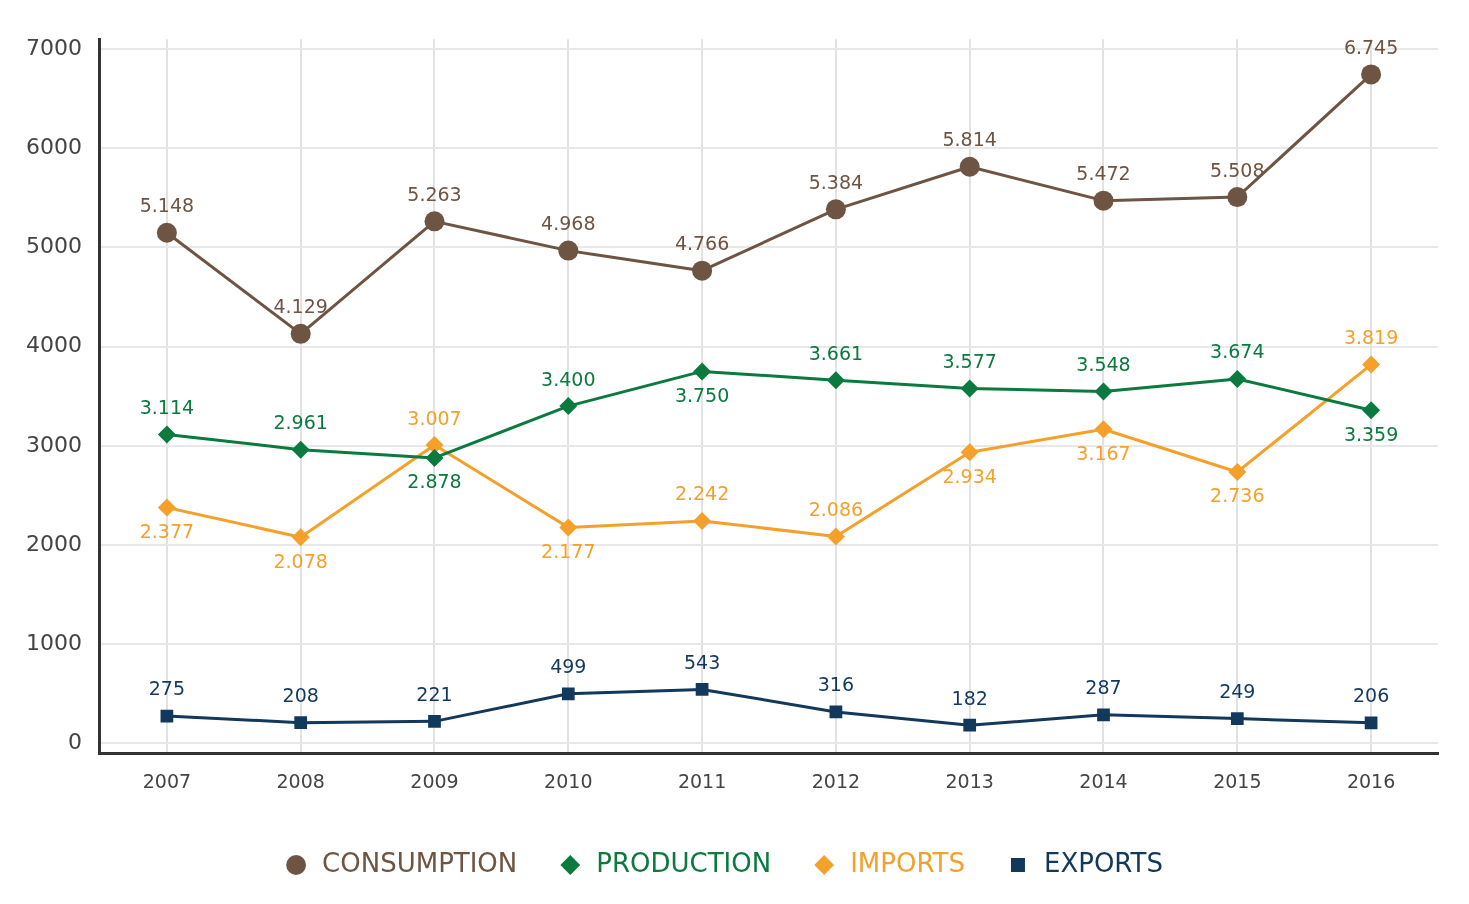 This screenshot has height=904, width=1469. I want to click on data-label: 208, so click(300, 695).